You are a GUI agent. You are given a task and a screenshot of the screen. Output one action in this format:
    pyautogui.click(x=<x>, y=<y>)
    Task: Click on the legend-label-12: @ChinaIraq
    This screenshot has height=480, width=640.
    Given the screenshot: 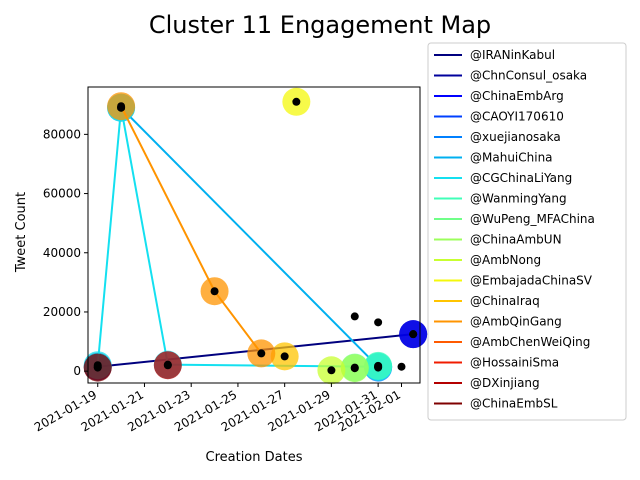 What is the action you would take?
    pyautogui.click(x=505, y=301)
    